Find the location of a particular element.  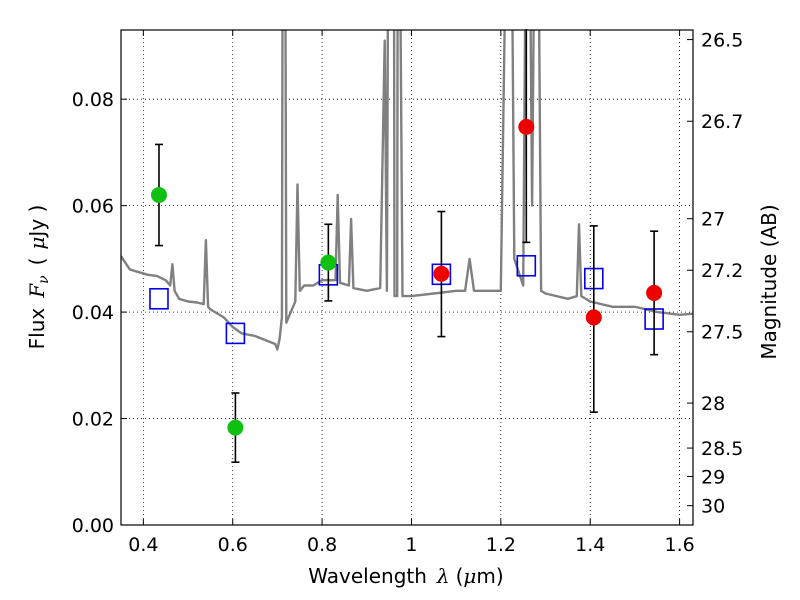

y2-tick-label: 27 is located at coordinates (713, 220).